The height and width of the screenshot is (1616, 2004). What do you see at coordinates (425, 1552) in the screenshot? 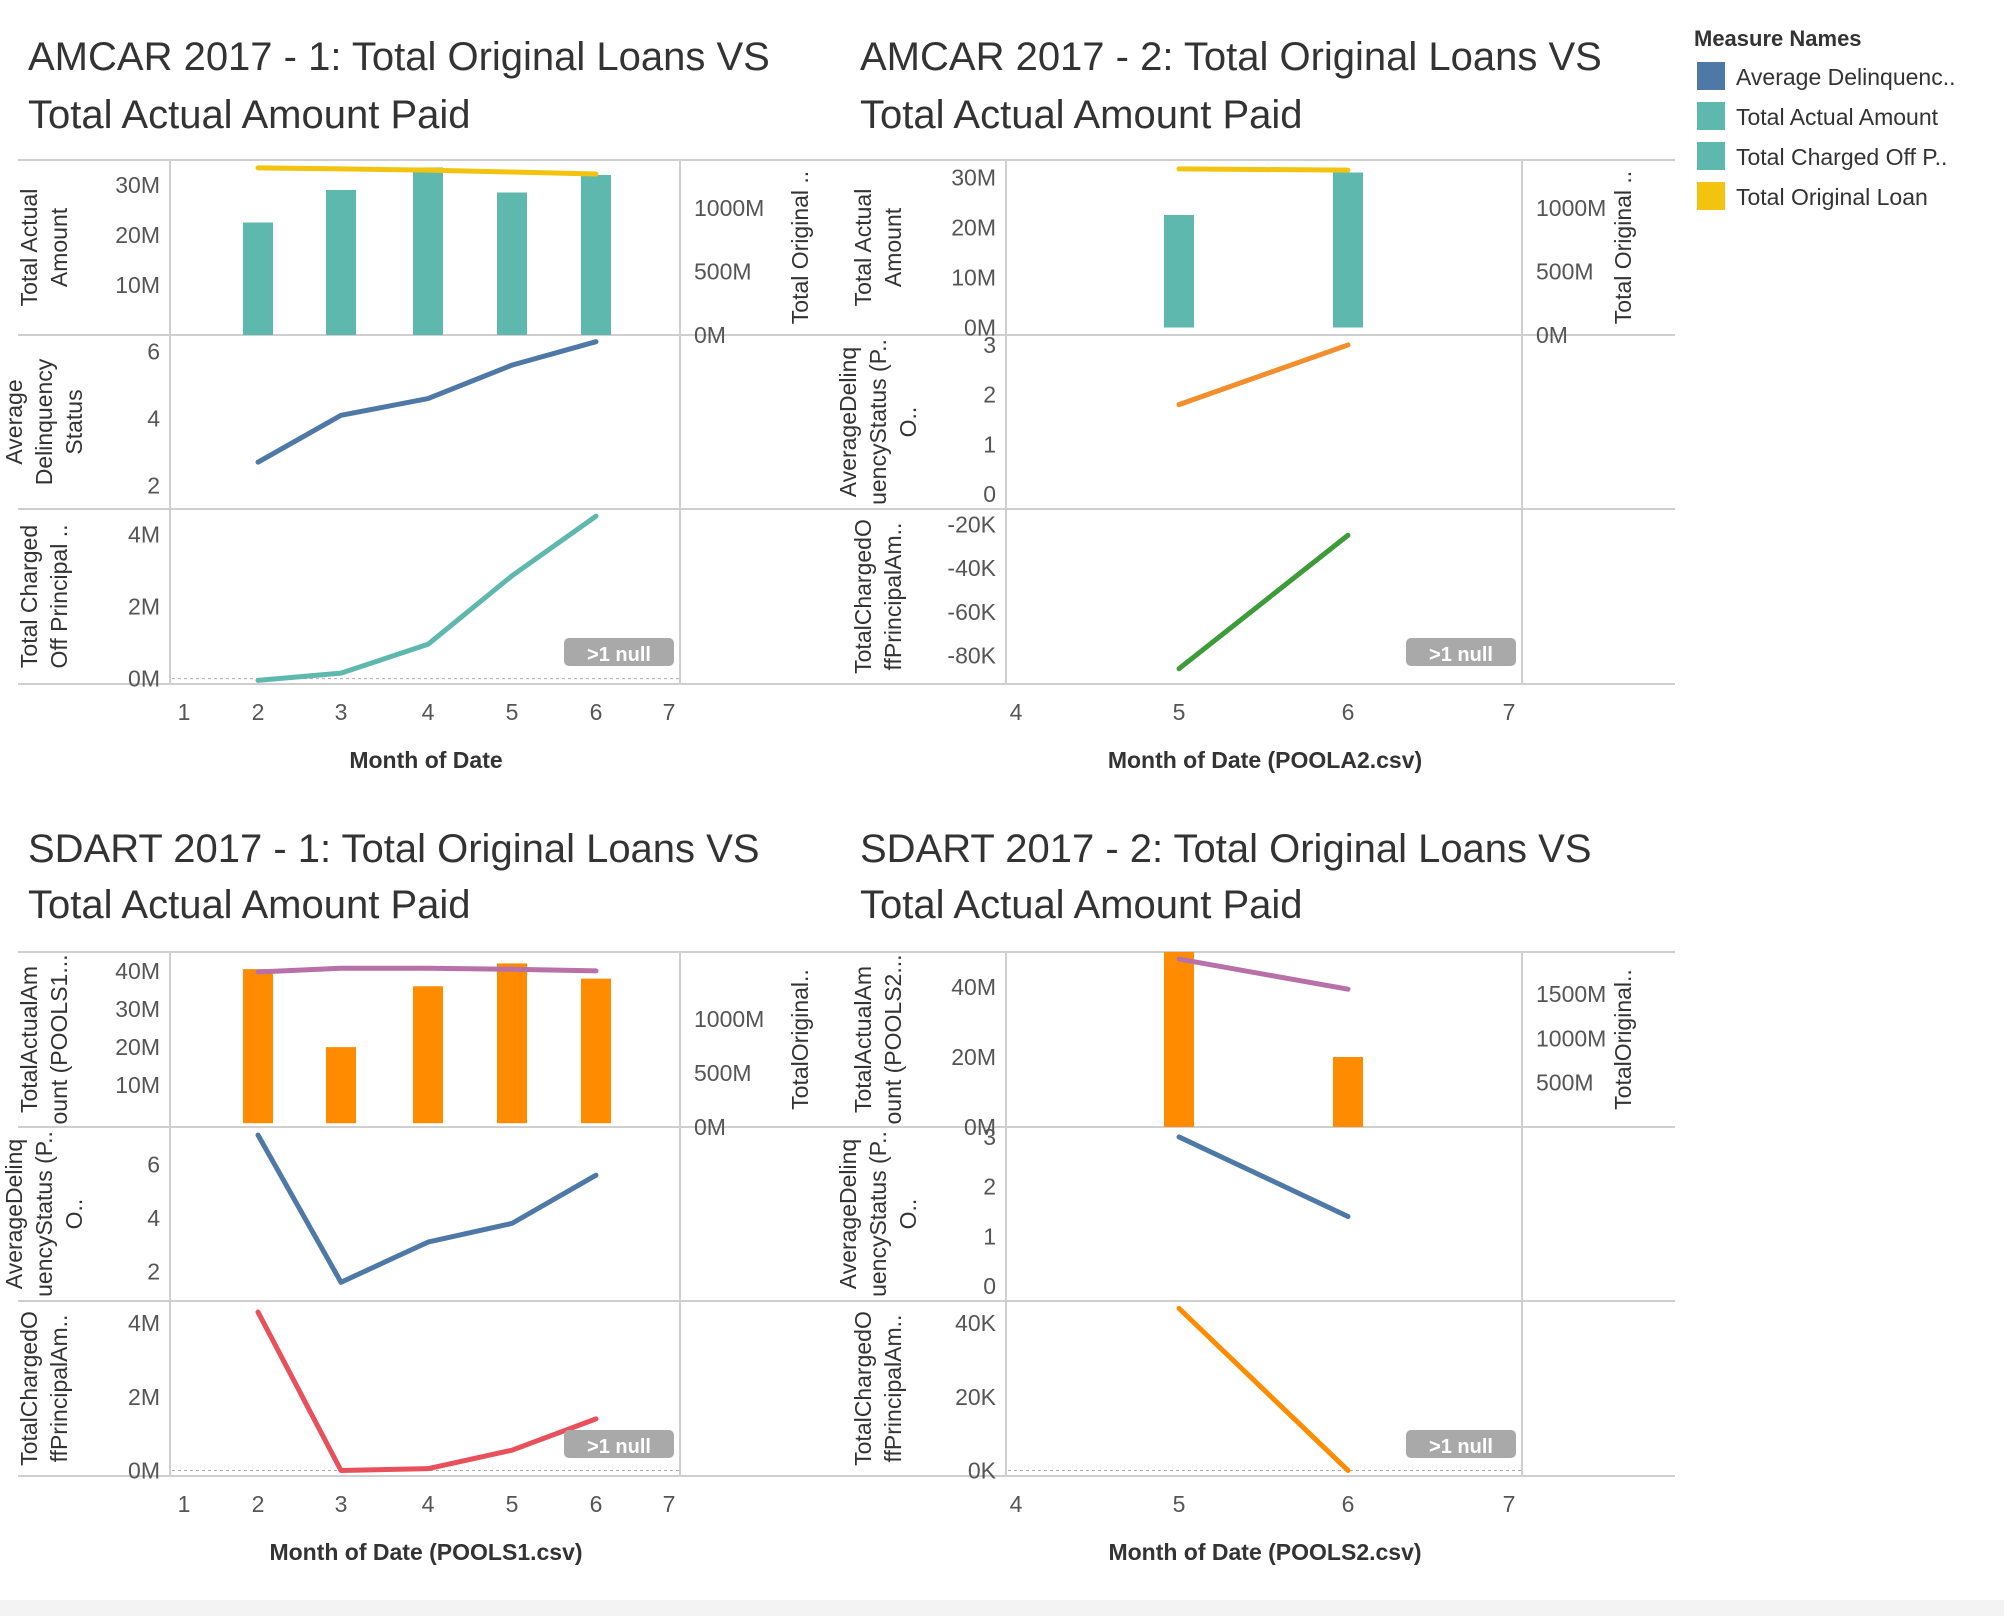
I see `x-axis-title: Month of Date (POOLS1.csv)` at bounding box center [425, 1552].